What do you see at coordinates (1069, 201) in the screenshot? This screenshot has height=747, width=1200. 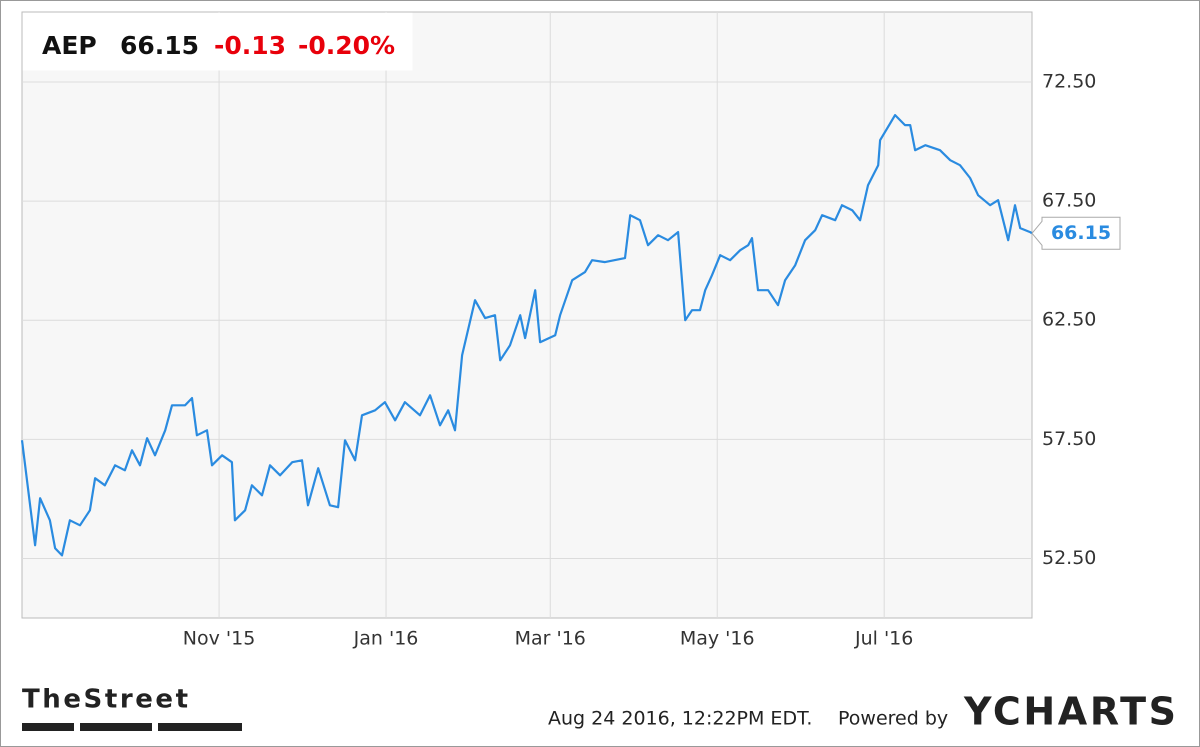 I see `y-tick-label: 67.50` at bounding box center [1069, 201].